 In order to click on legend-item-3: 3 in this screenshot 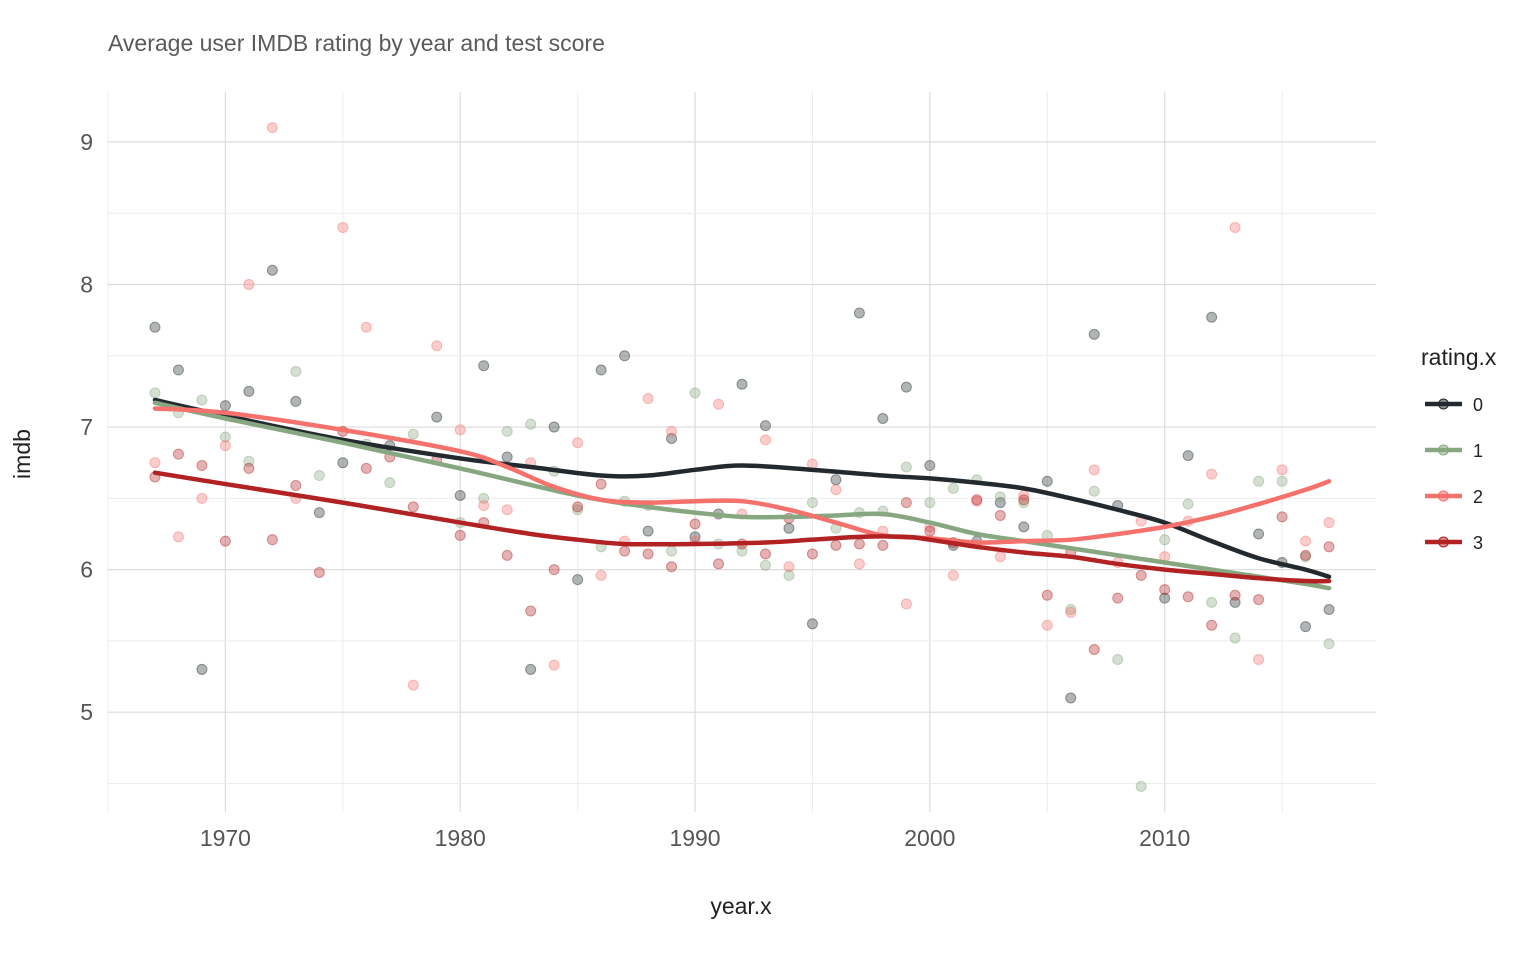, I will do `click(1454, 543)`.